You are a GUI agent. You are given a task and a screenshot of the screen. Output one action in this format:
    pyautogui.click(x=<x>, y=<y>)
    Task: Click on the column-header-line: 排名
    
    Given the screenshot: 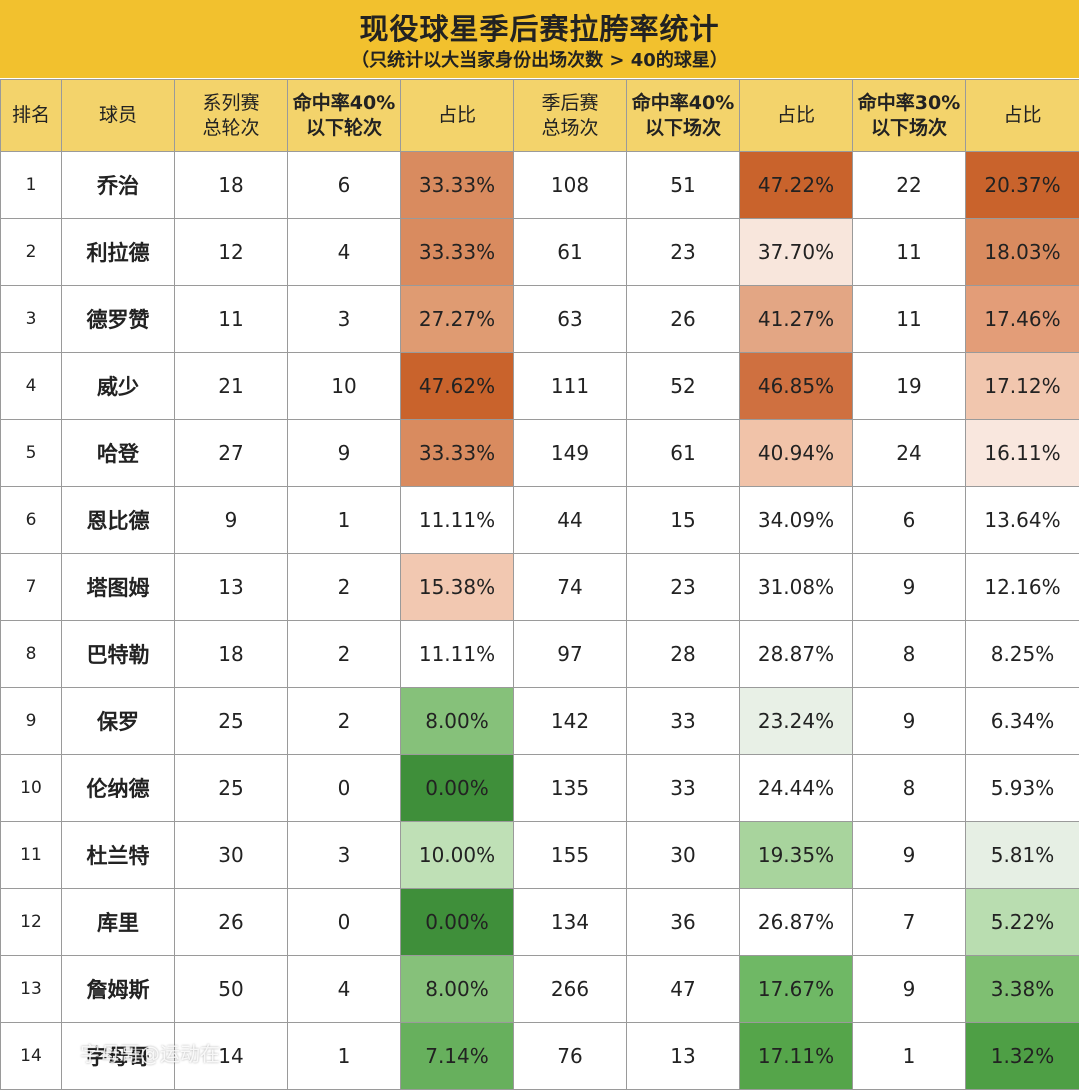 What is the action you would take?
    pyautogui.click(x=31, y=115)
    